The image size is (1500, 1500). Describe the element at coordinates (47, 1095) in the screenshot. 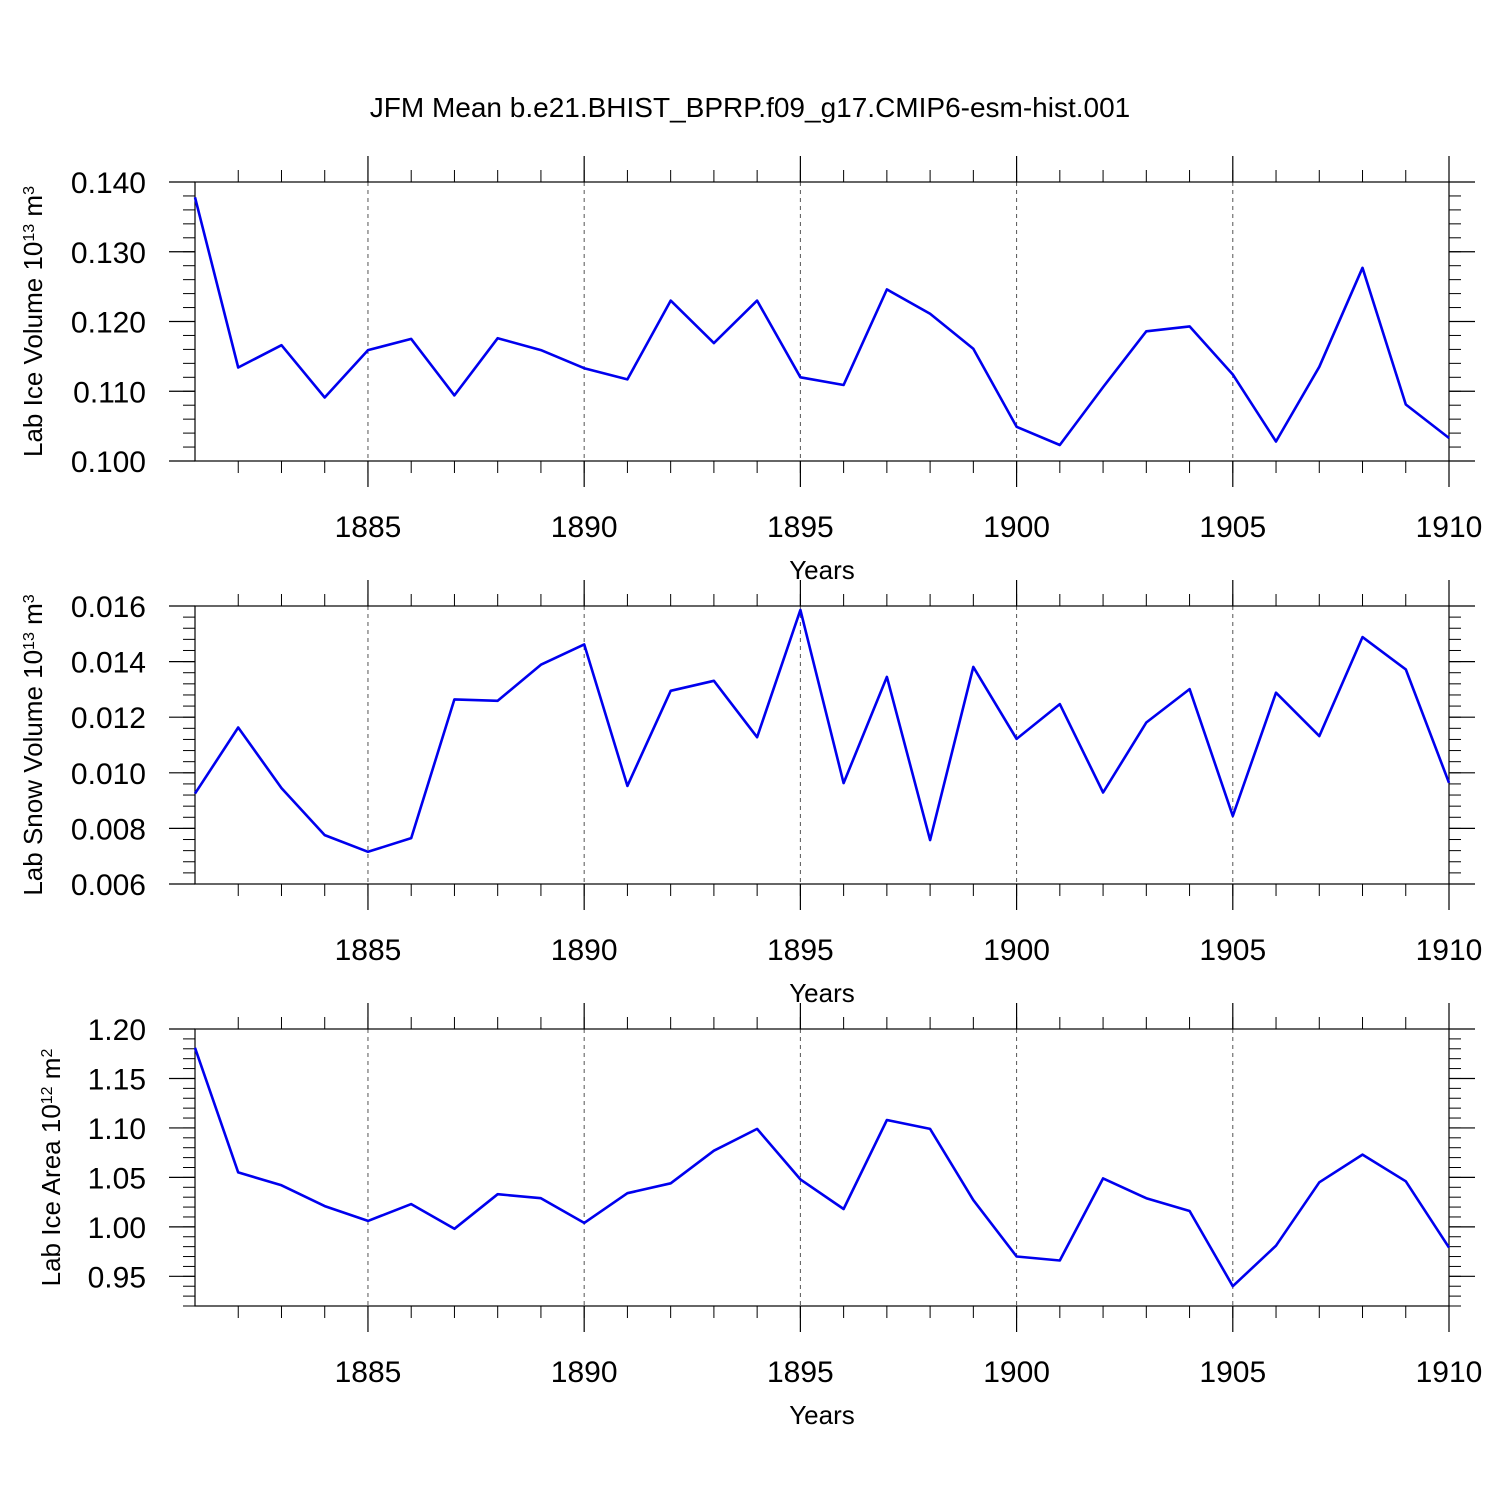

I see `y-axis-label-exponent: 12` at that location.